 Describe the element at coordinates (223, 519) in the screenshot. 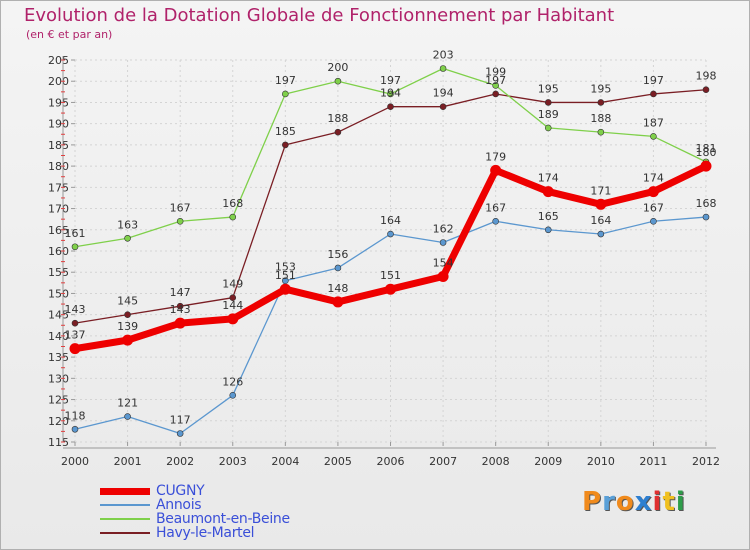

I see `legend-label-beaumont-en-beine: Beaumont-en-Beine` at that location.